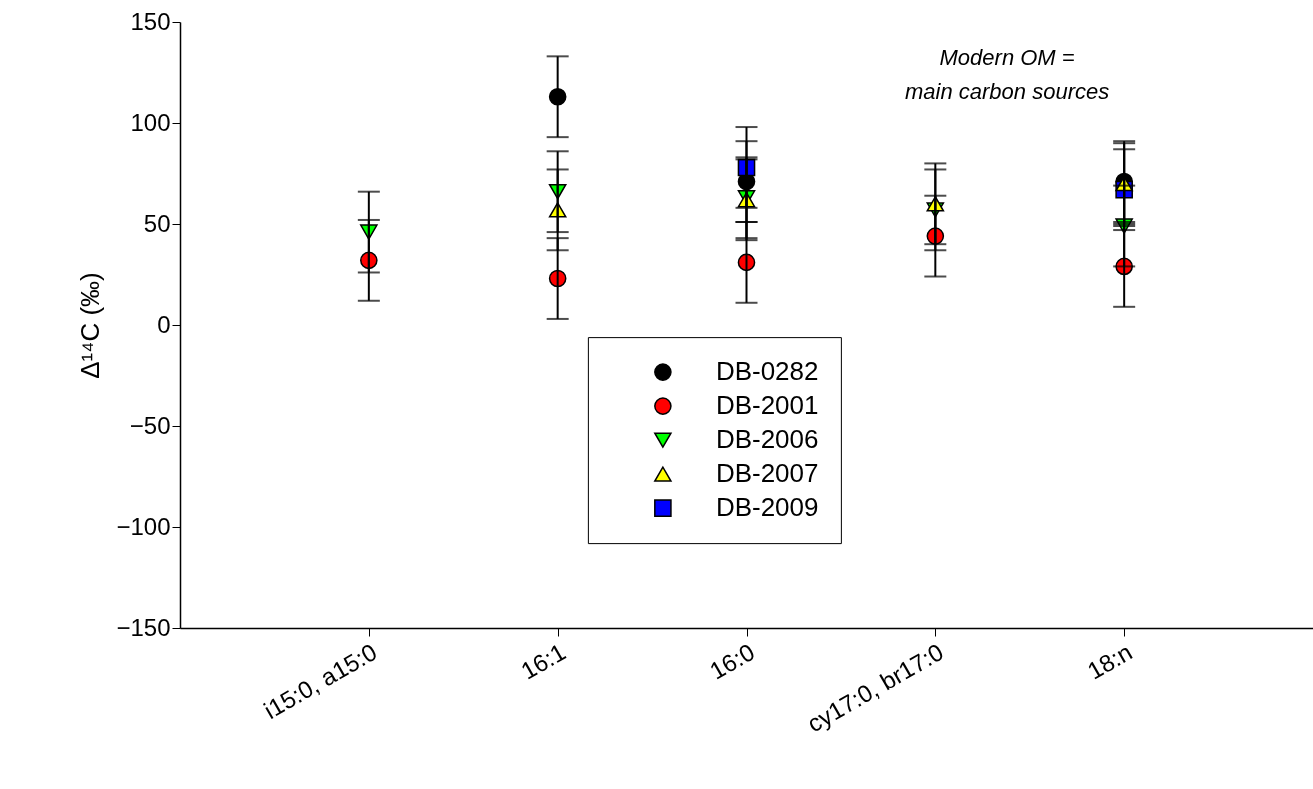  I want to click on annotation: Modern OM =, so click(1007, 57).